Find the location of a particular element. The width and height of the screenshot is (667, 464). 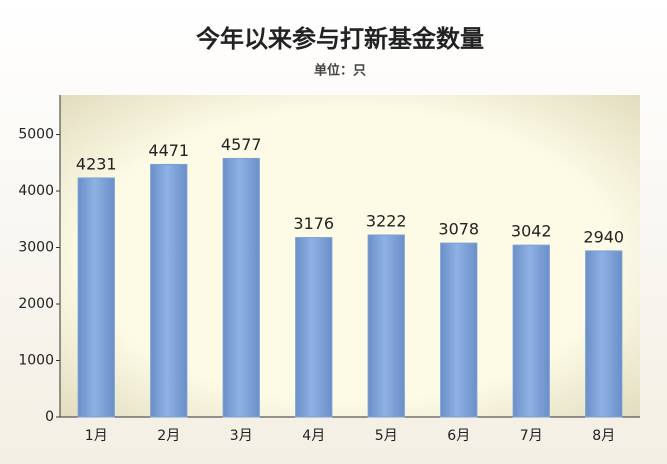

y-tick-label: 2000 is located at coordinates (36, 304).